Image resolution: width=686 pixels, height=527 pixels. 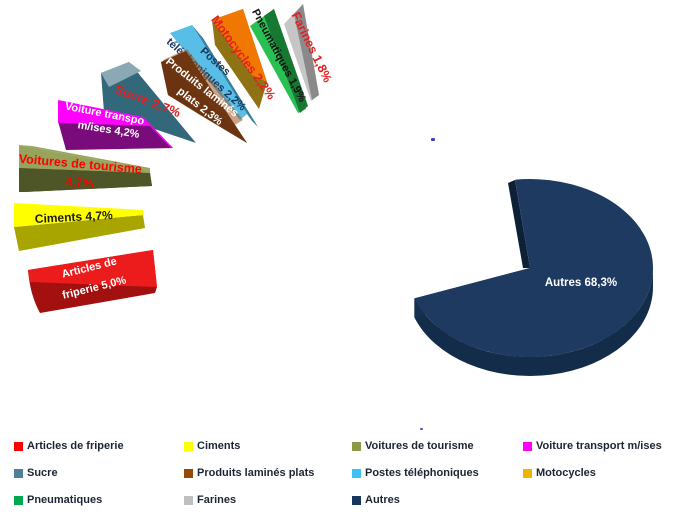 What do you see at coordinates (422, 473) in the screenshot?
I see `legend-label: Postes téléphoniques` at bounding box center [422, 473].